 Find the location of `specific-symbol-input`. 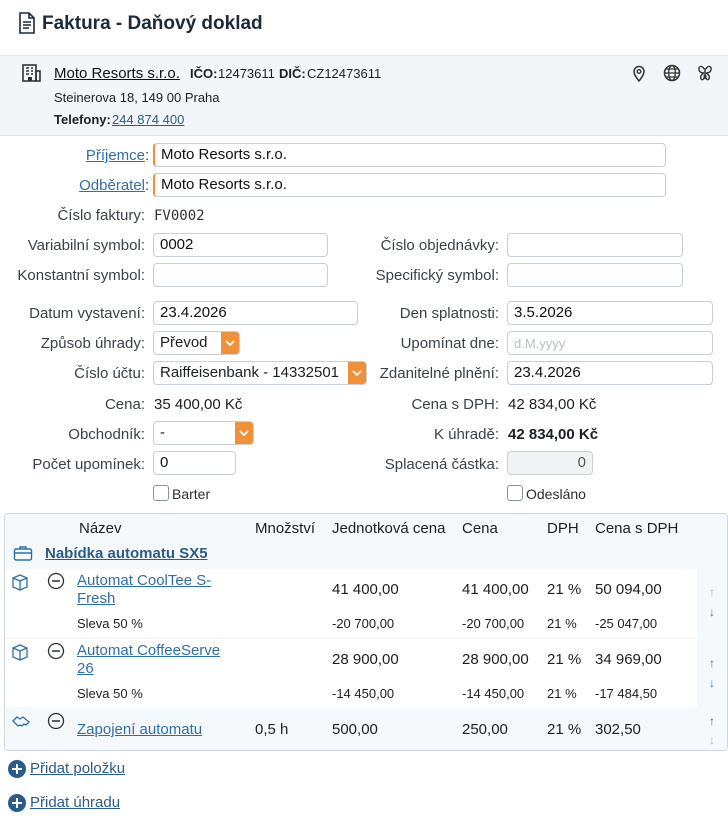

specific-symbol-input is located at coordinates (595, 275).